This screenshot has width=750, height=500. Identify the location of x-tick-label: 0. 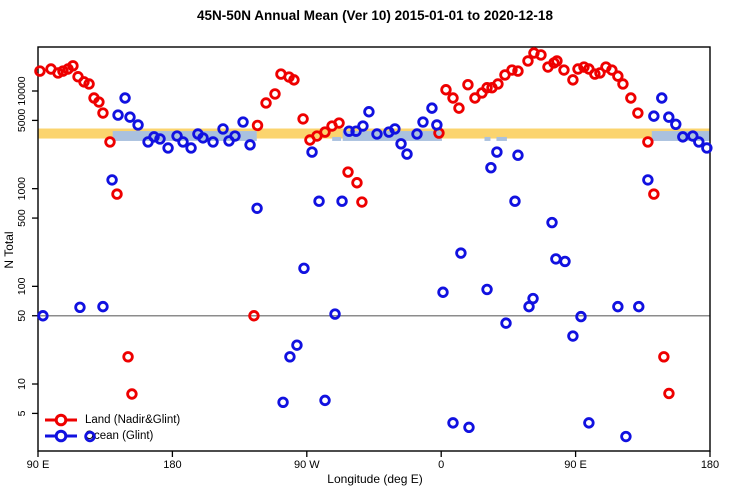
(441, 465).